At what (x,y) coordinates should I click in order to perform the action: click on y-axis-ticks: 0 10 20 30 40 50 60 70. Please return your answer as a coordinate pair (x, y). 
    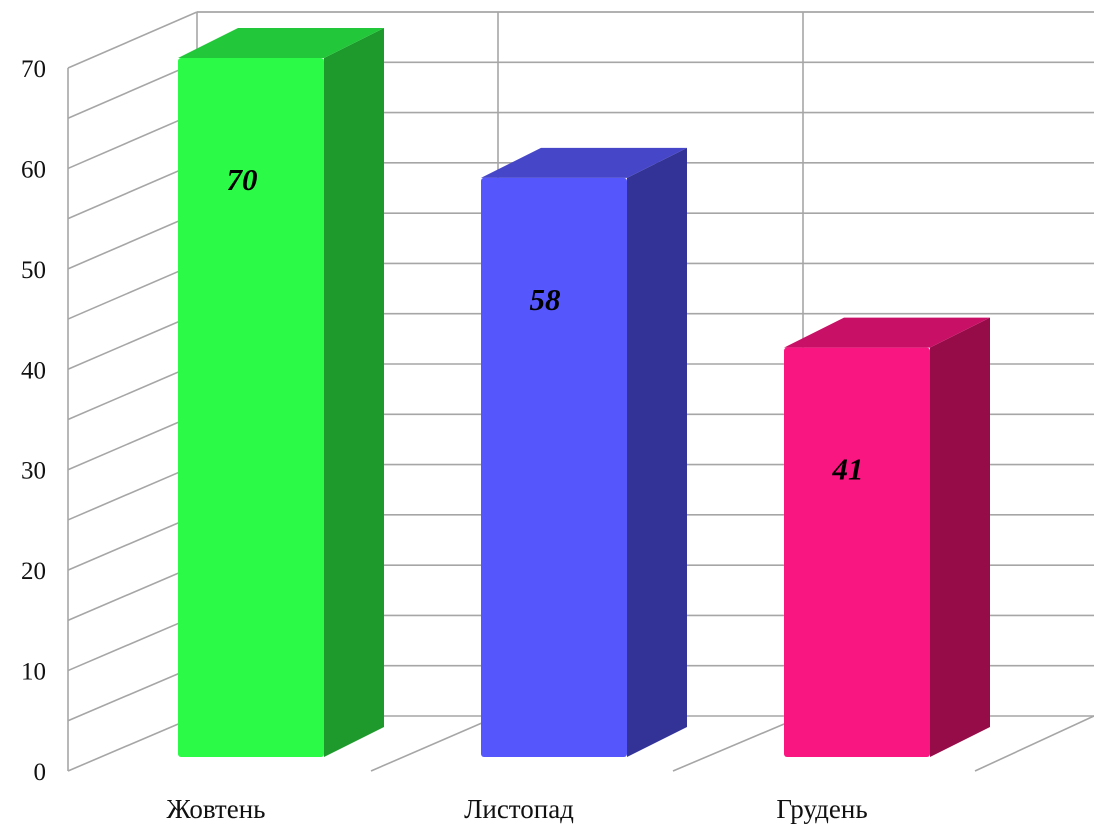
    Looking at the image, I should click on (33, 421).